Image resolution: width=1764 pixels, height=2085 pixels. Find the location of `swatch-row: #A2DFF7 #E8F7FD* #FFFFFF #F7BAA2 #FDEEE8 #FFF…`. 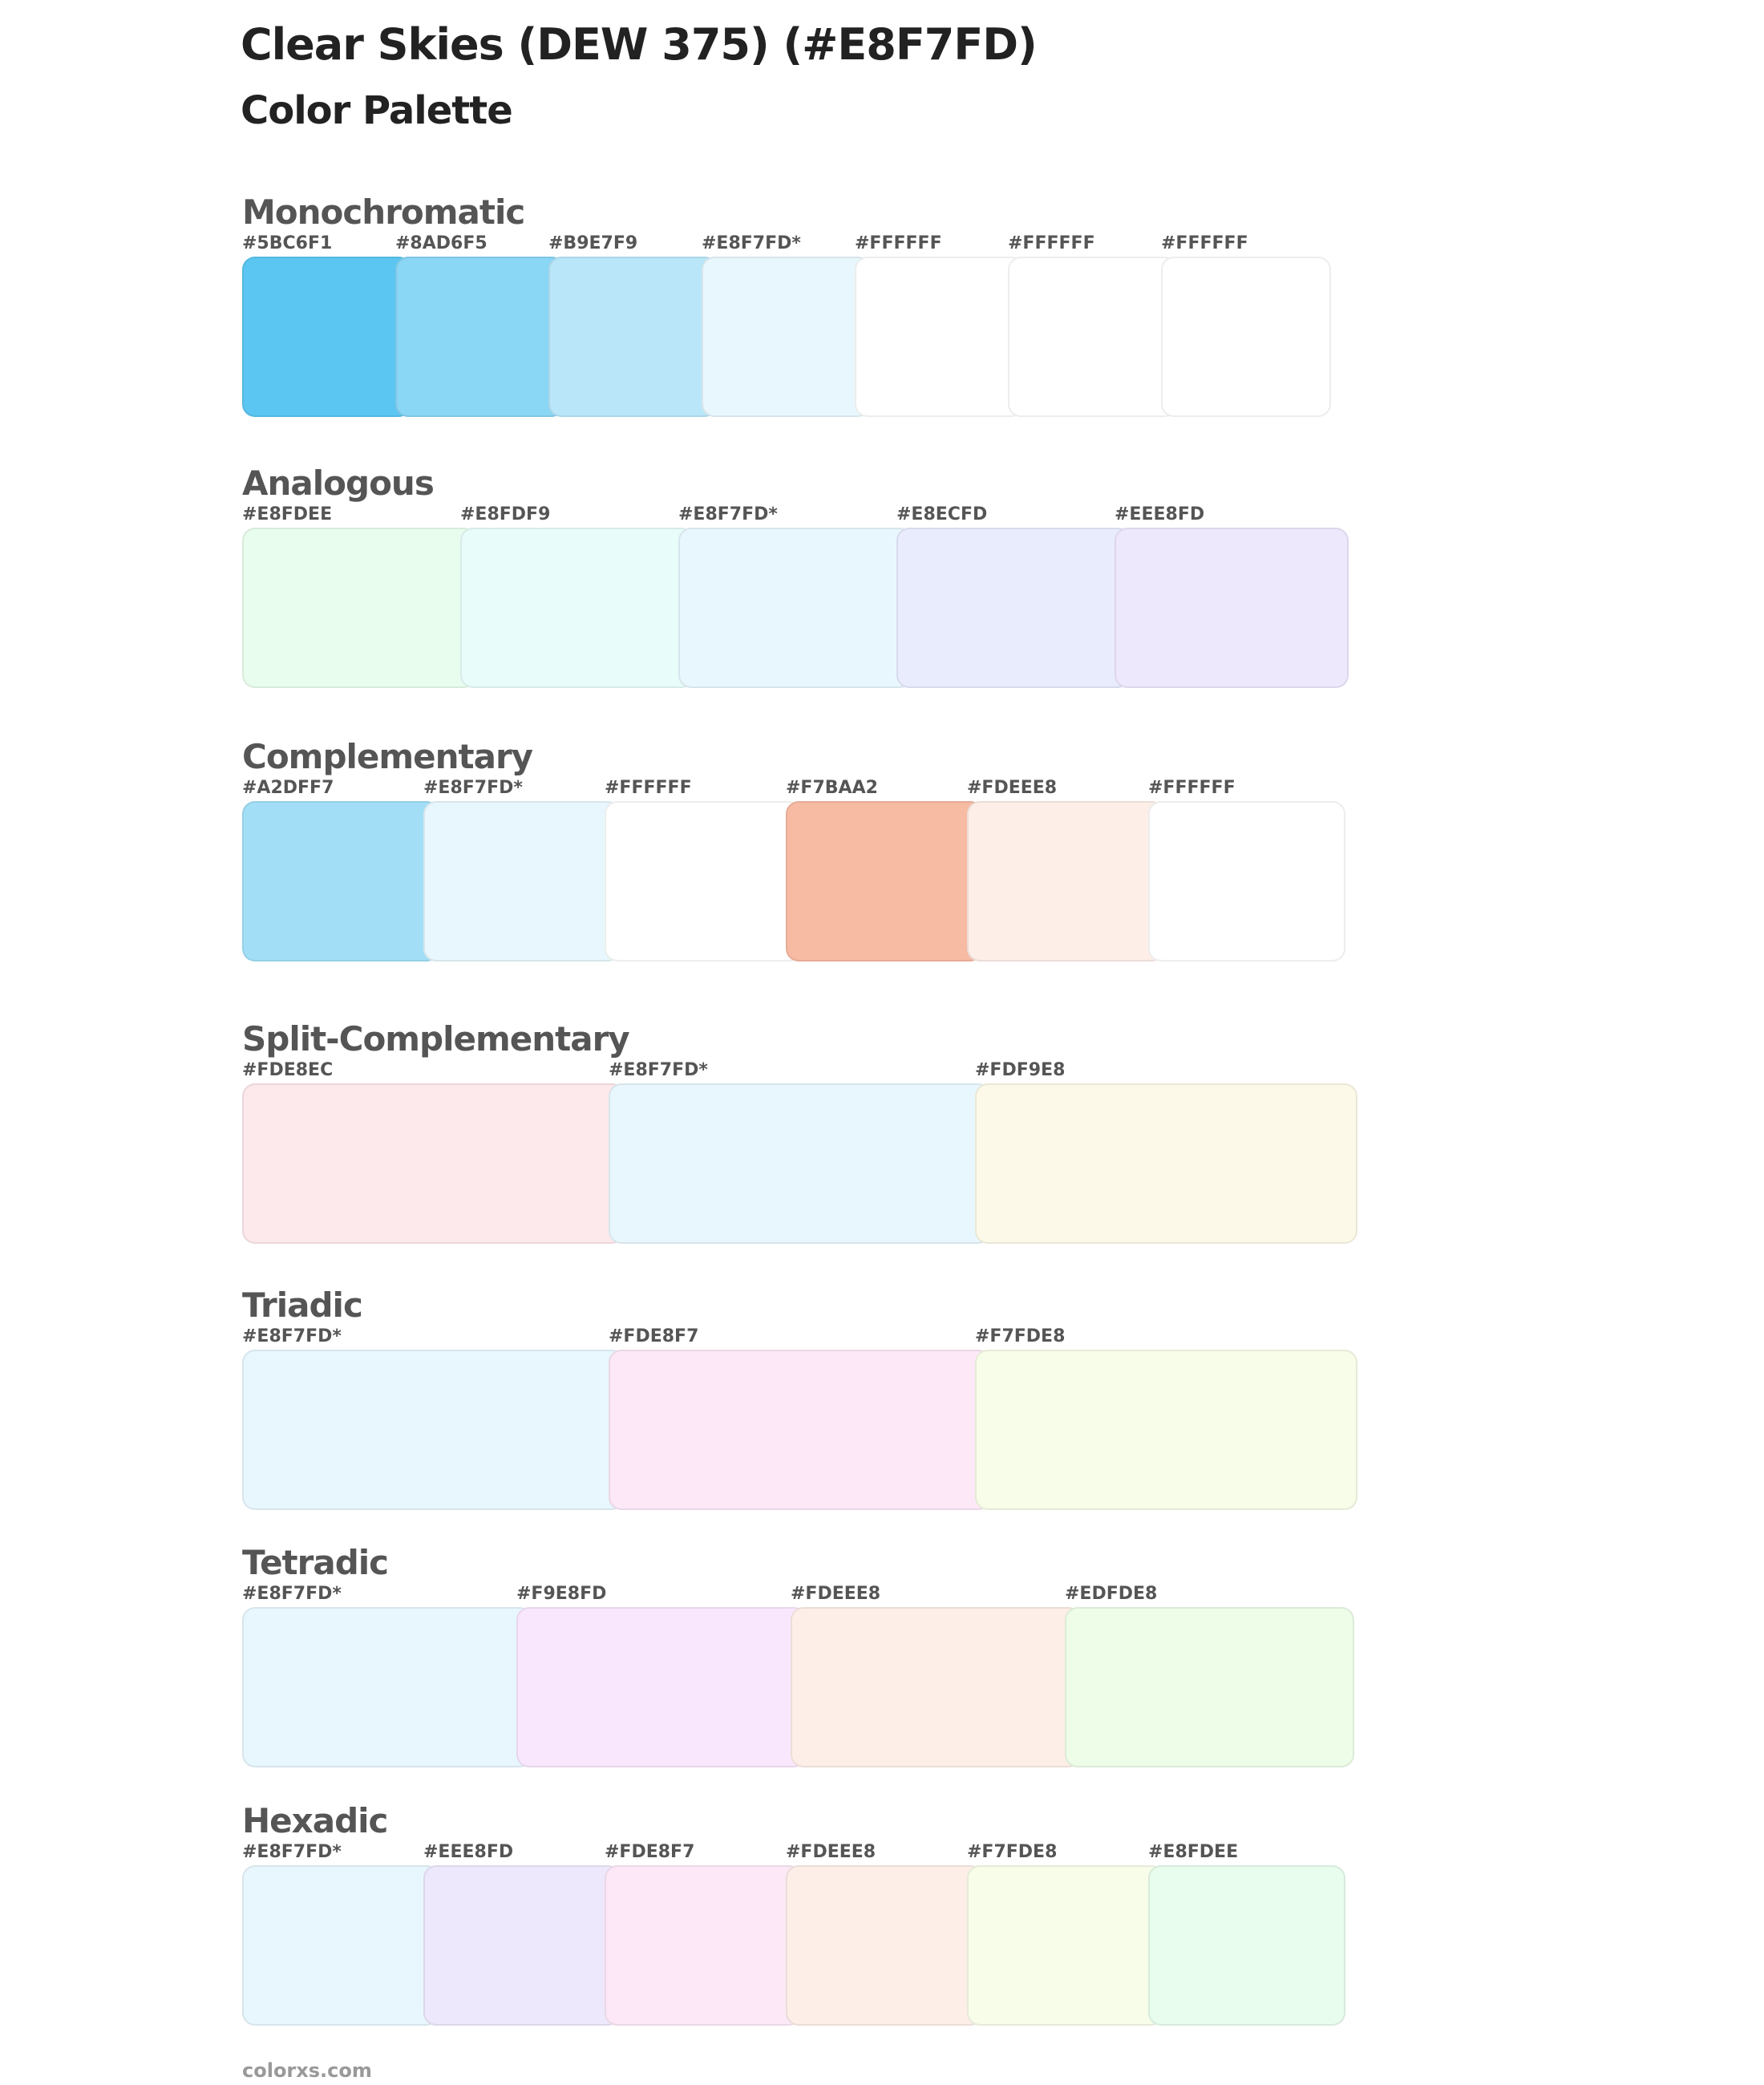

swatch-row: #A2DFF7 #E8F7FD* #FFFFFF #F7BAA2 #FDEEE8 #FFF… is located at coordinates (793, 873).